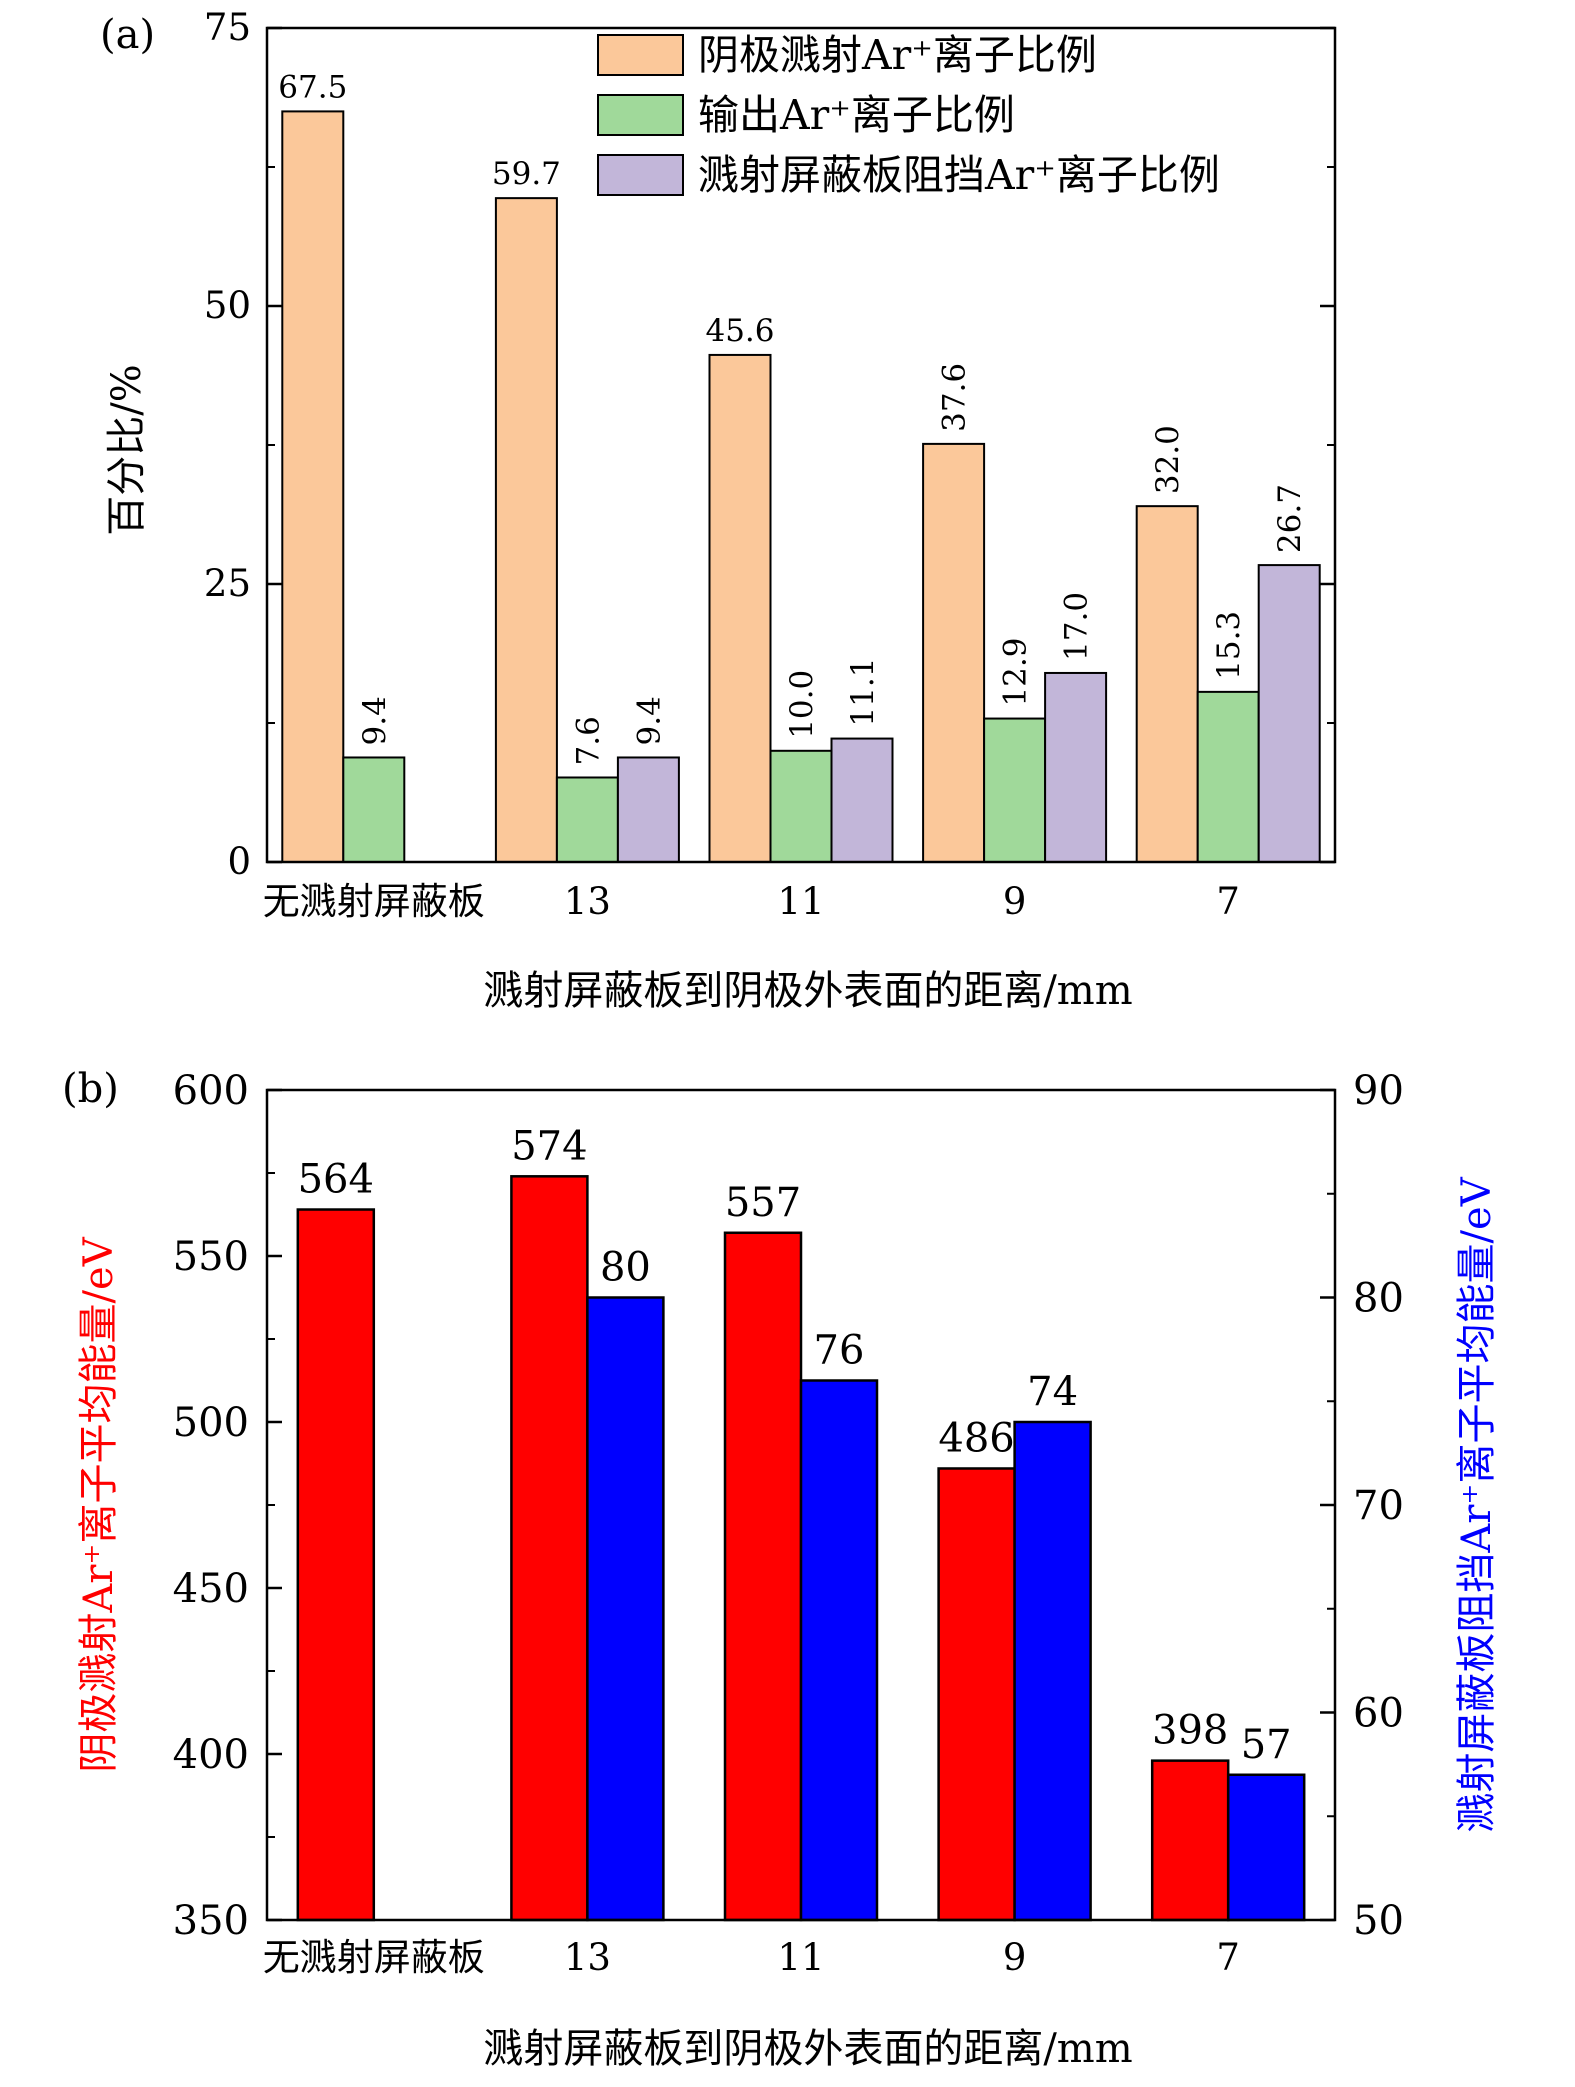 This screenshot has width=1575, height=2087. Describe the element at coordinates (211, 1755) in the screenshot. I see `panel-b-ytick-left-label-400: 400` at that location.